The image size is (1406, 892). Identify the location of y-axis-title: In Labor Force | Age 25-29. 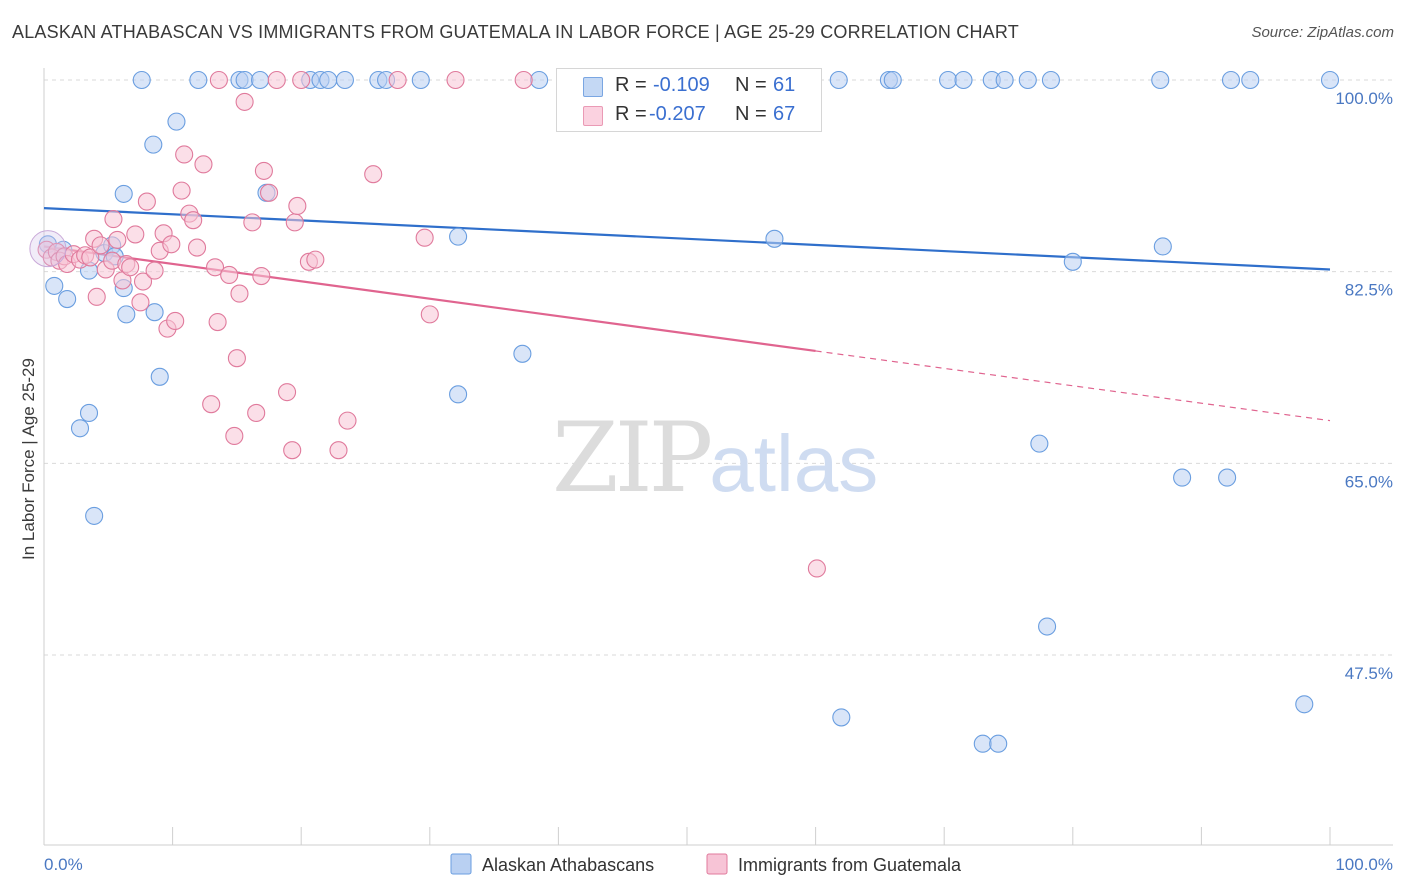
(28, 459).